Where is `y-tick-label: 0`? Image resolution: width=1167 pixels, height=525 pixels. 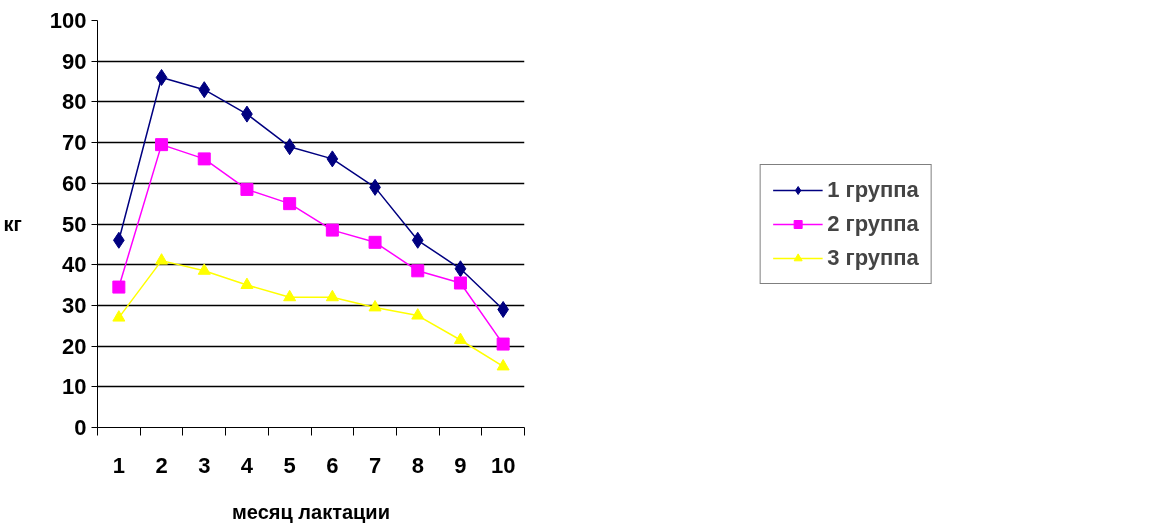
y-tick-label: 0 is located at coordinates (80, 427).